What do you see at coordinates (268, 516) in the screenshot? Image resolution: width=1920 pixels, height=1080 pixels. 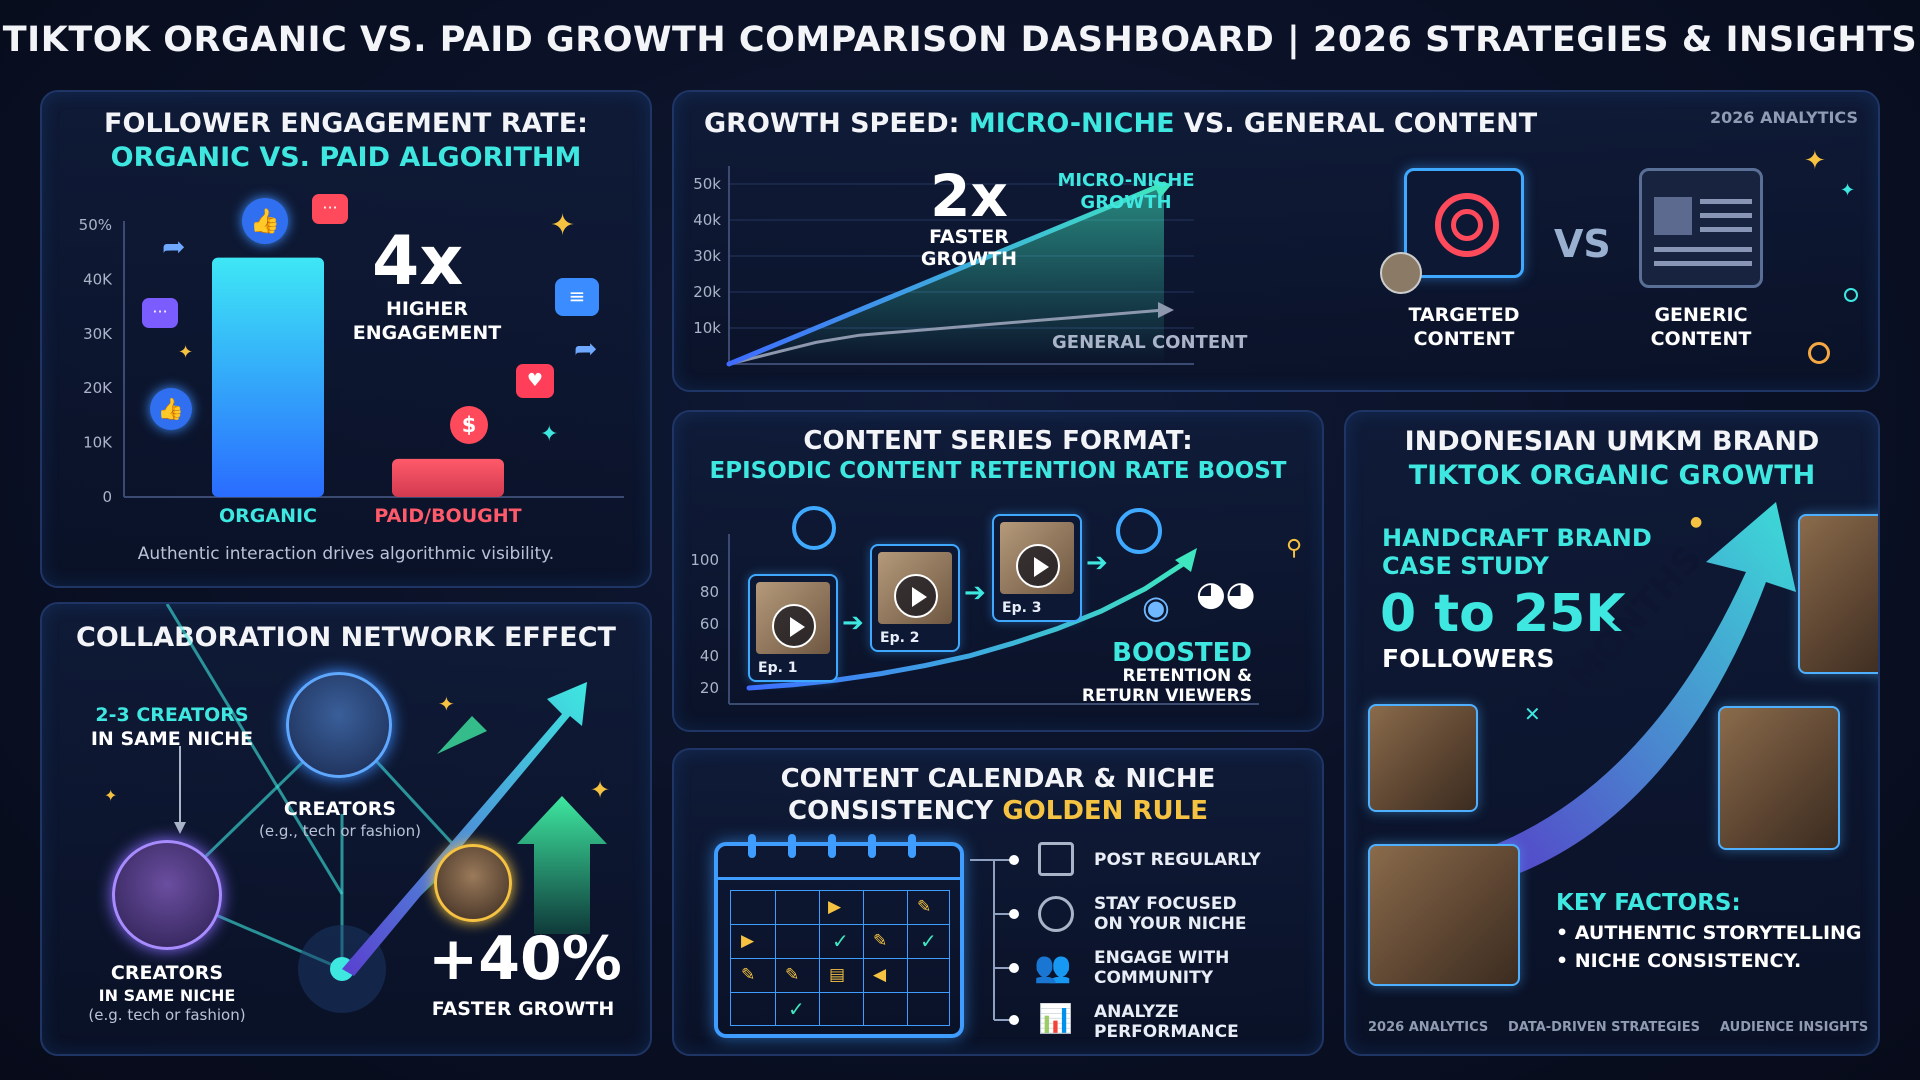 I see `x-tick-label: ORGANIC` at bounding box center [268, 516].